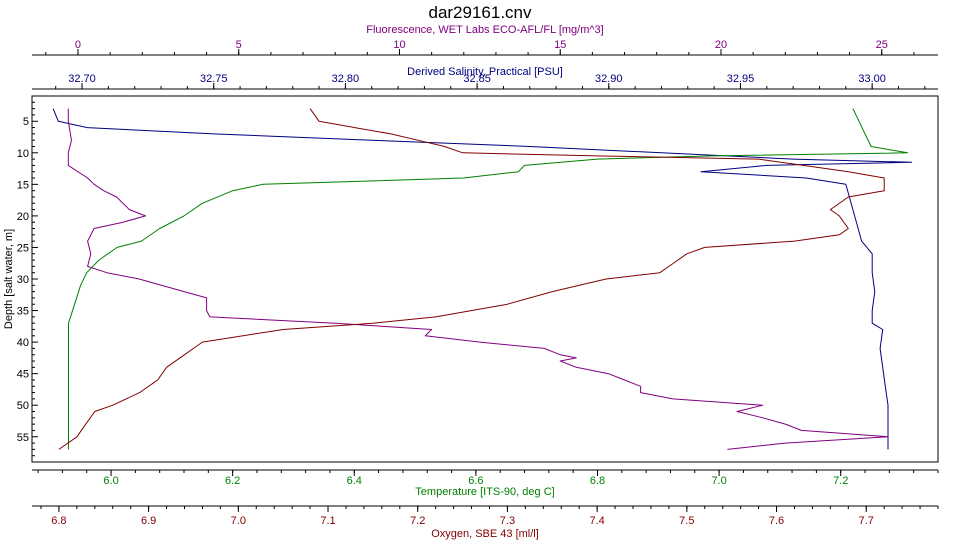  Describe the element at coordinates (82, 79) in the screenshot. I see `salinity-tick-label: 32.70` at that location.